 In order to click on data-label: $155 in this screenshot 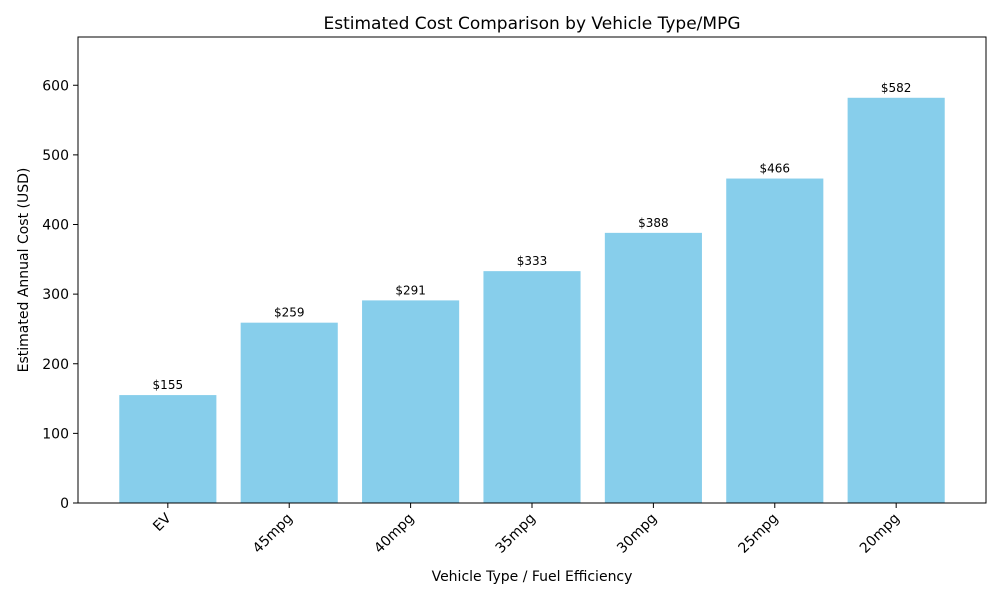, I will do `click(168, 385)`.